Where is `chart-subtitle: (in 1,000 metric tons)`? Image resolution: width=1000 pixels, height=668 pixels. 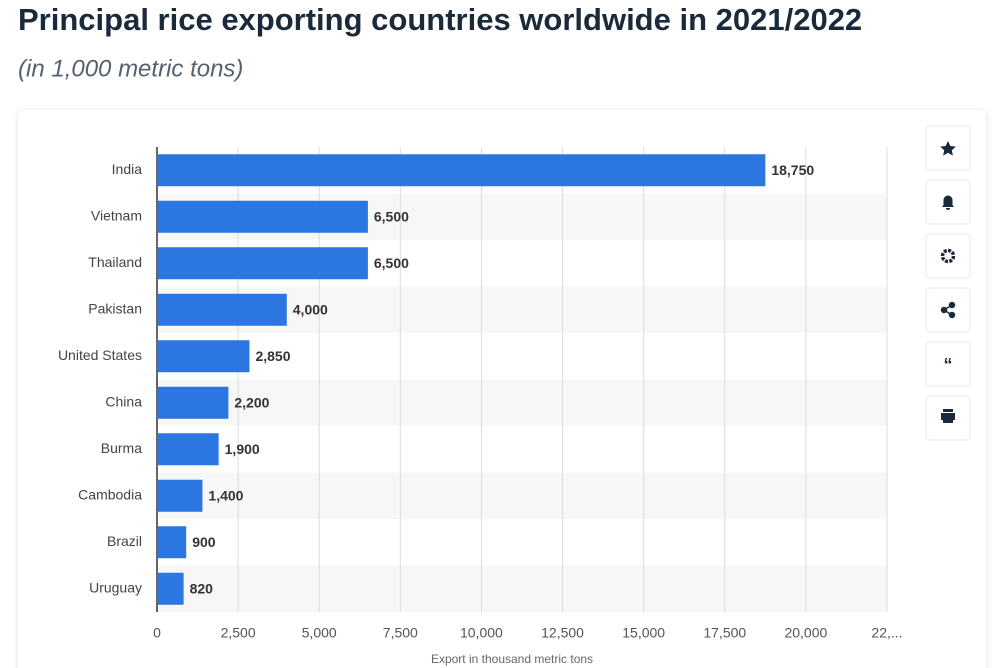 chart-subtitle: (in 1,000 metric tons) is located at coordinates (130, 68).